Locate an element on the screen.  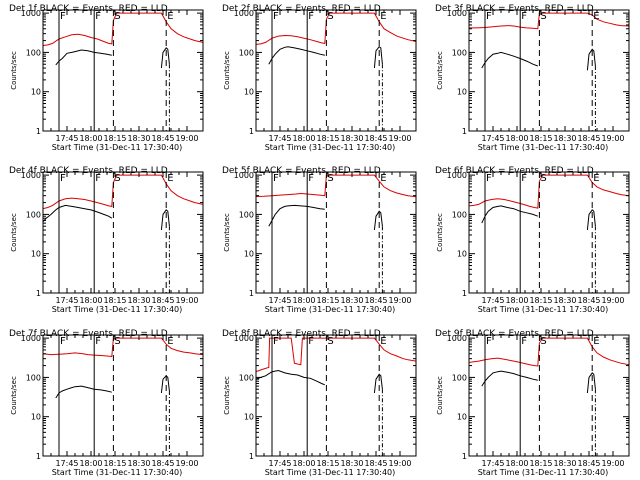
panel-title: Det 6f BLACK = Events, RED = LLD is located at coordinates (514, 171).